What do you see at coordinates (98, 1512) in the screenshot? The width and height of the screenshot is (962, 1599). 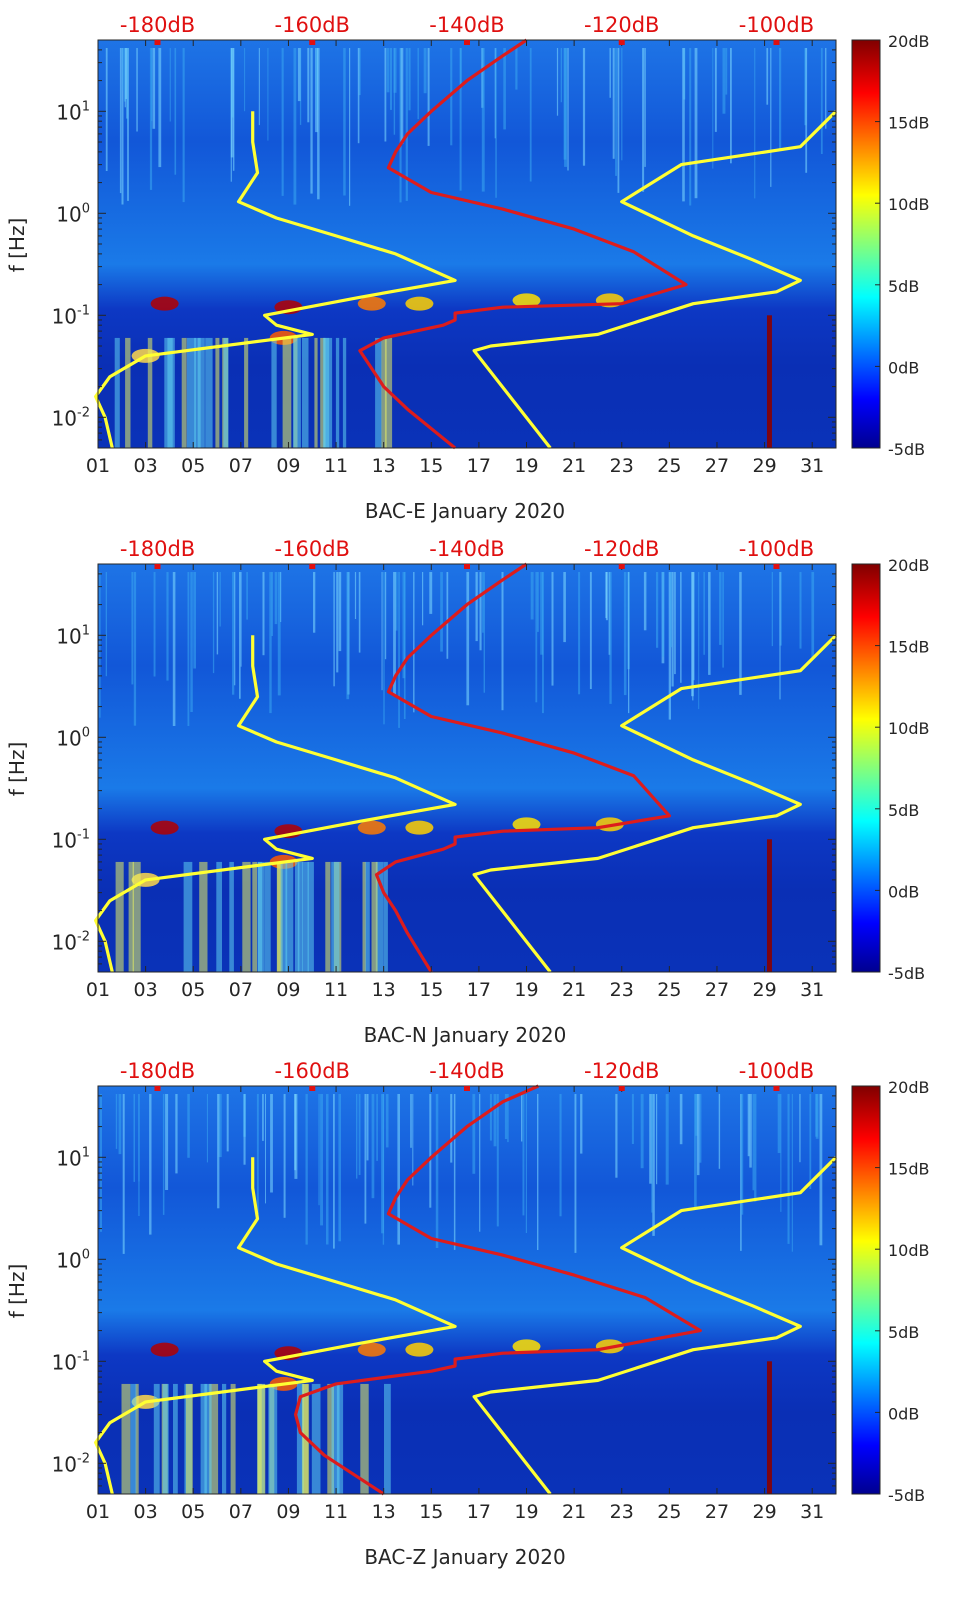 I see `x-tick-label: 01` at bounding box center [98, 1512].